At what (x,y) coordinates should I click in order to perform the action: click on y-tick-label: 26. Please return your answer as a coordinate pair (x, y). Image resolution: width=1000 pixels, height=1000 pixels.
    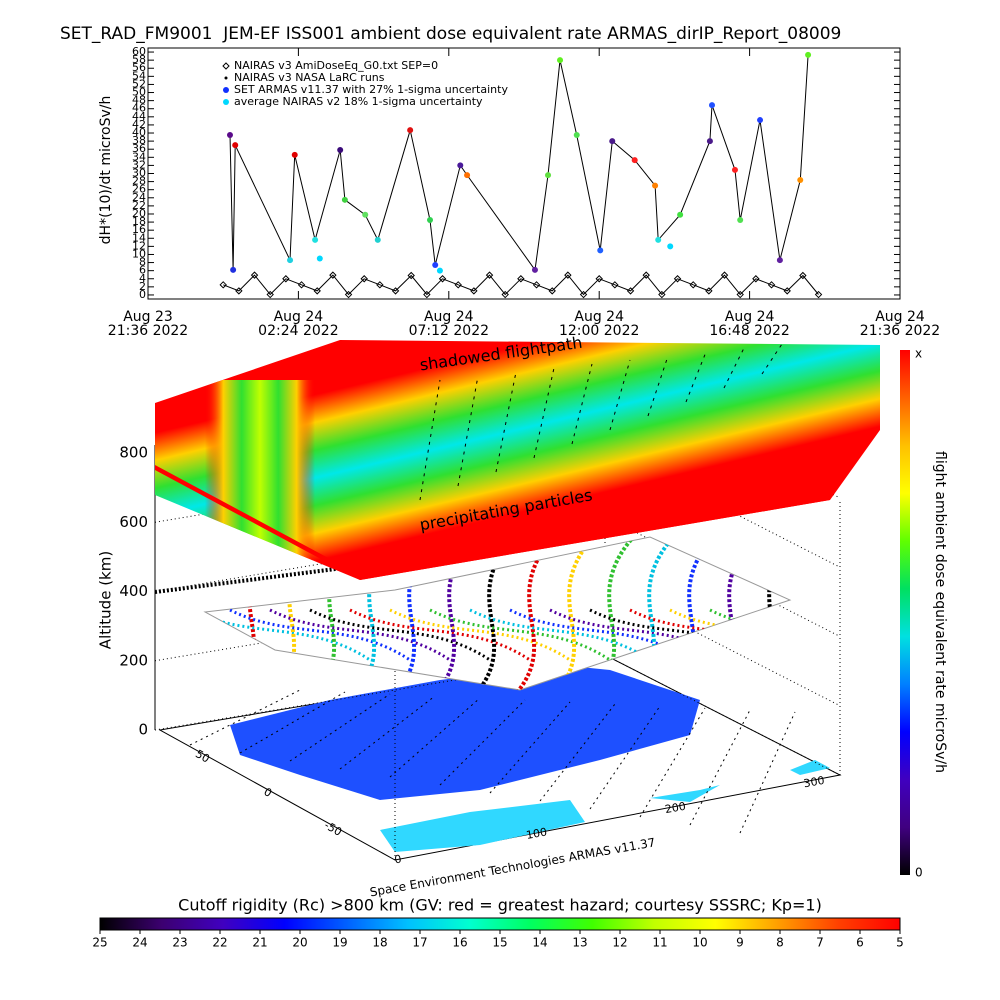
    Looking at the image, I should click on (139, 189).